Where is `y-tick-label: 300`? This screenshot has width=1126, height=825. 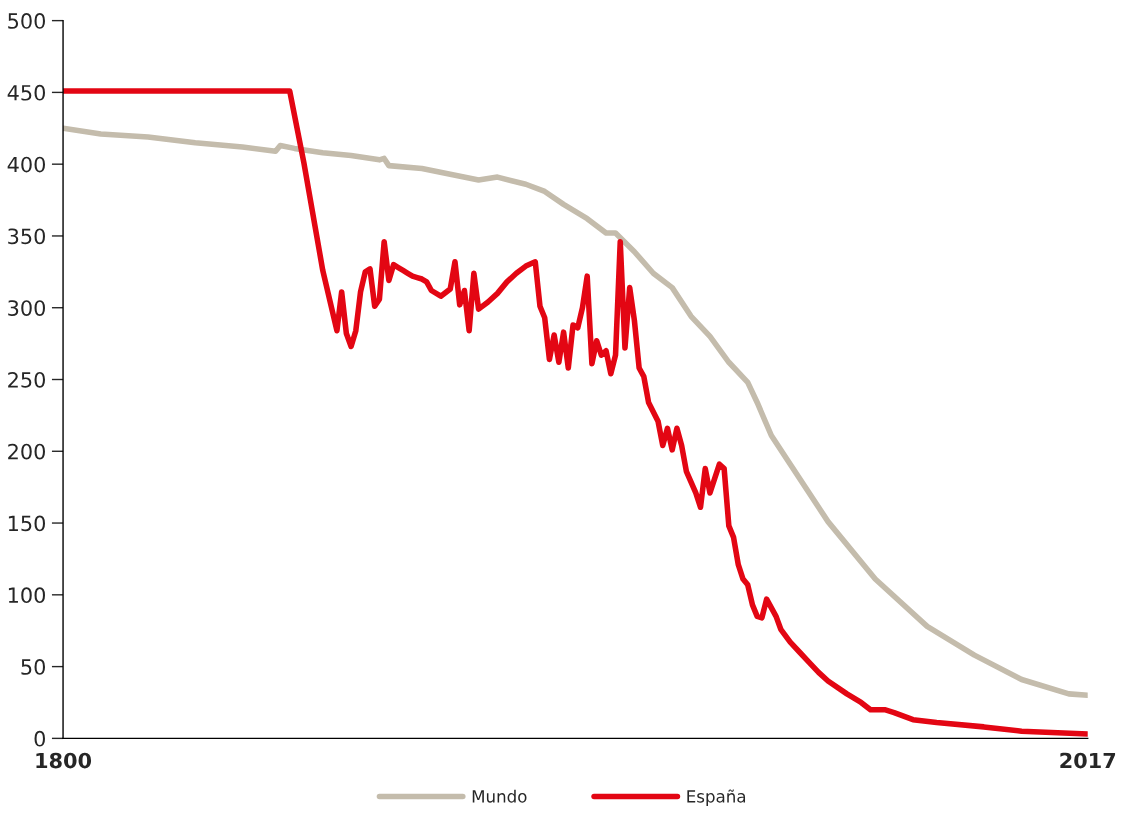 y-tick-label: 300 is located at coordinates (27, 308).